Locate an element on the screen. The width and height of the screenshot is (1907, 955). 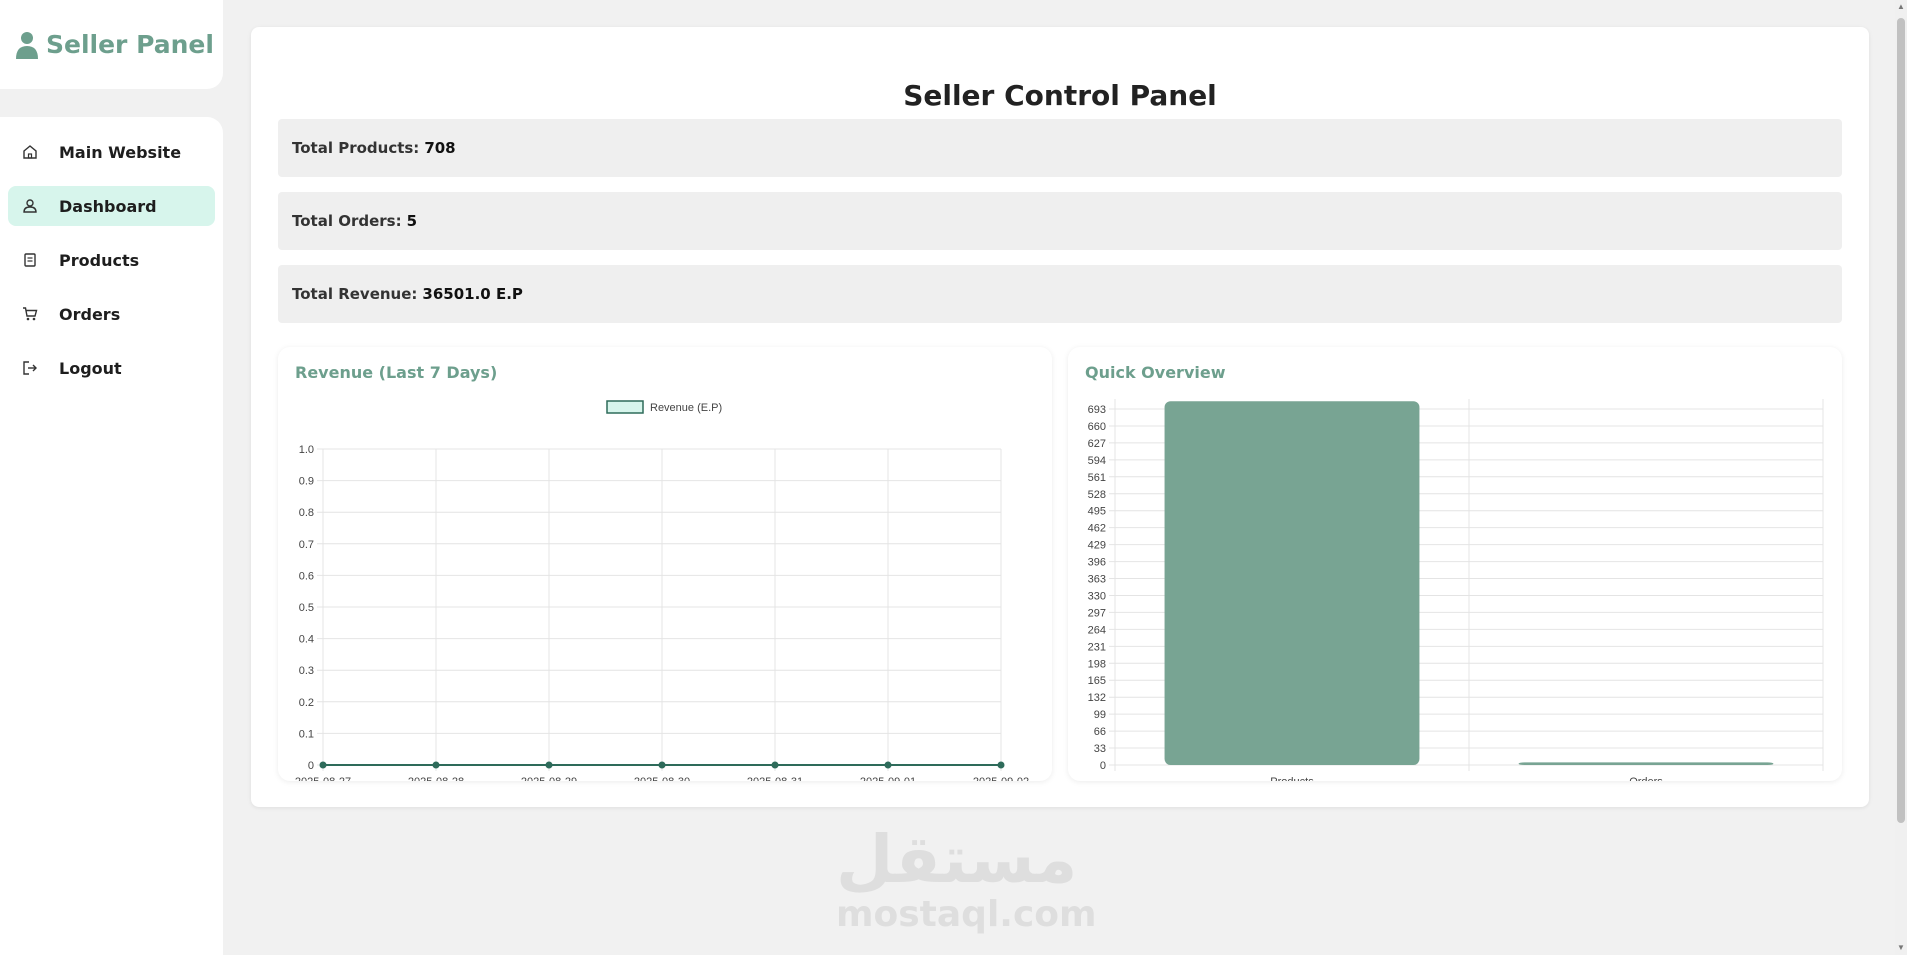
y-tick-label: 693 is located at coordinates (1097, 410).